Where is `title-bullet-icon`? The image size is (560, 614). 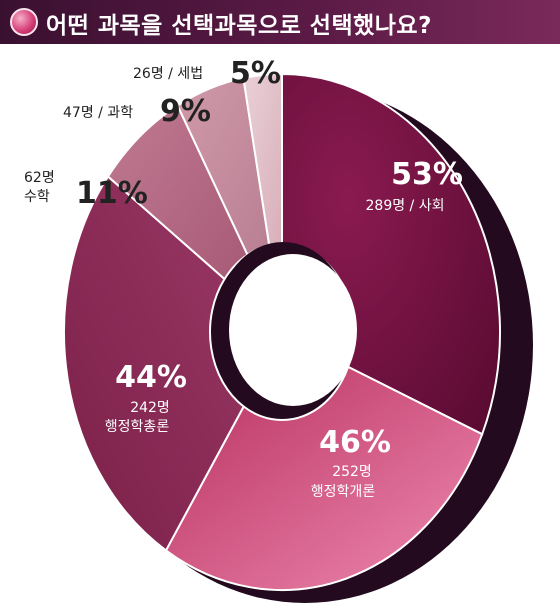
title-bullet-icon is located at coordinates (24, 22).